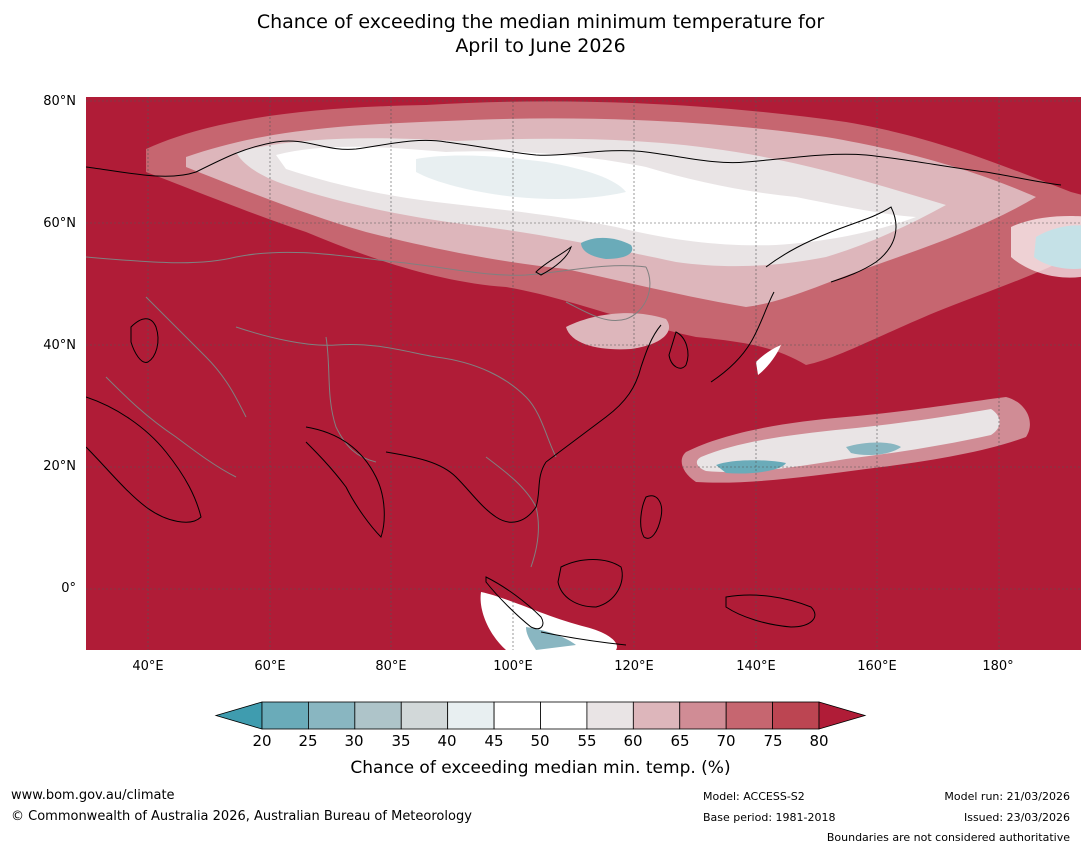 This screenshot has height=850, width=1081. Describe the element at coordinates (819, 741) in the screenshot. I see `colorbar-tick-80: 80` at that location.